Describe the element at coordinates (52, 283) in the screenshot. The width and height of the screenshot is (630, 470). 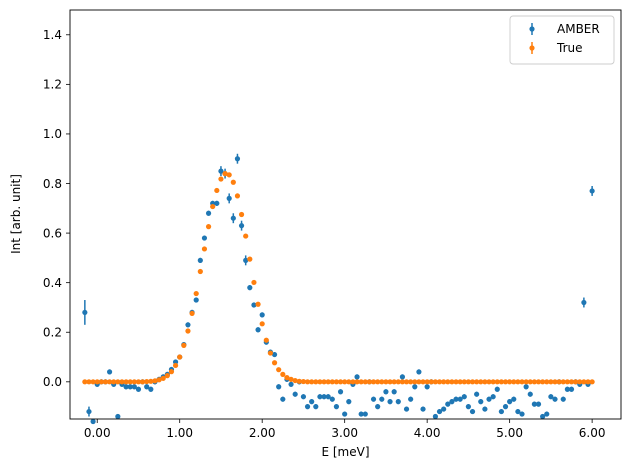
I see `y-tick-label: 0.4` at that location.